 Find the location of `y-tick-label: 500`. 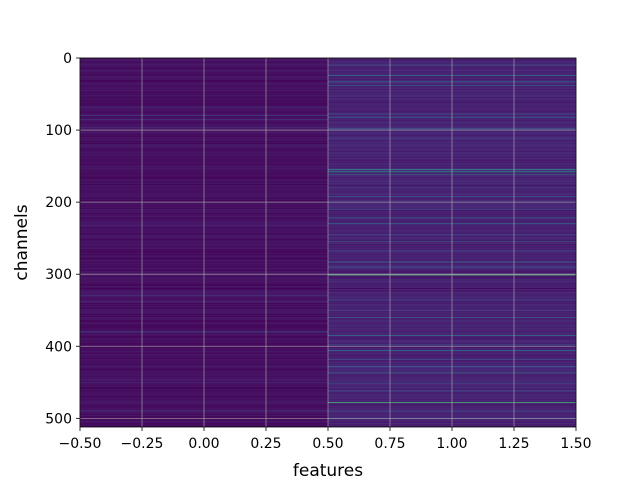

y-tick-label: 500 is located at coordinates (58, 419).